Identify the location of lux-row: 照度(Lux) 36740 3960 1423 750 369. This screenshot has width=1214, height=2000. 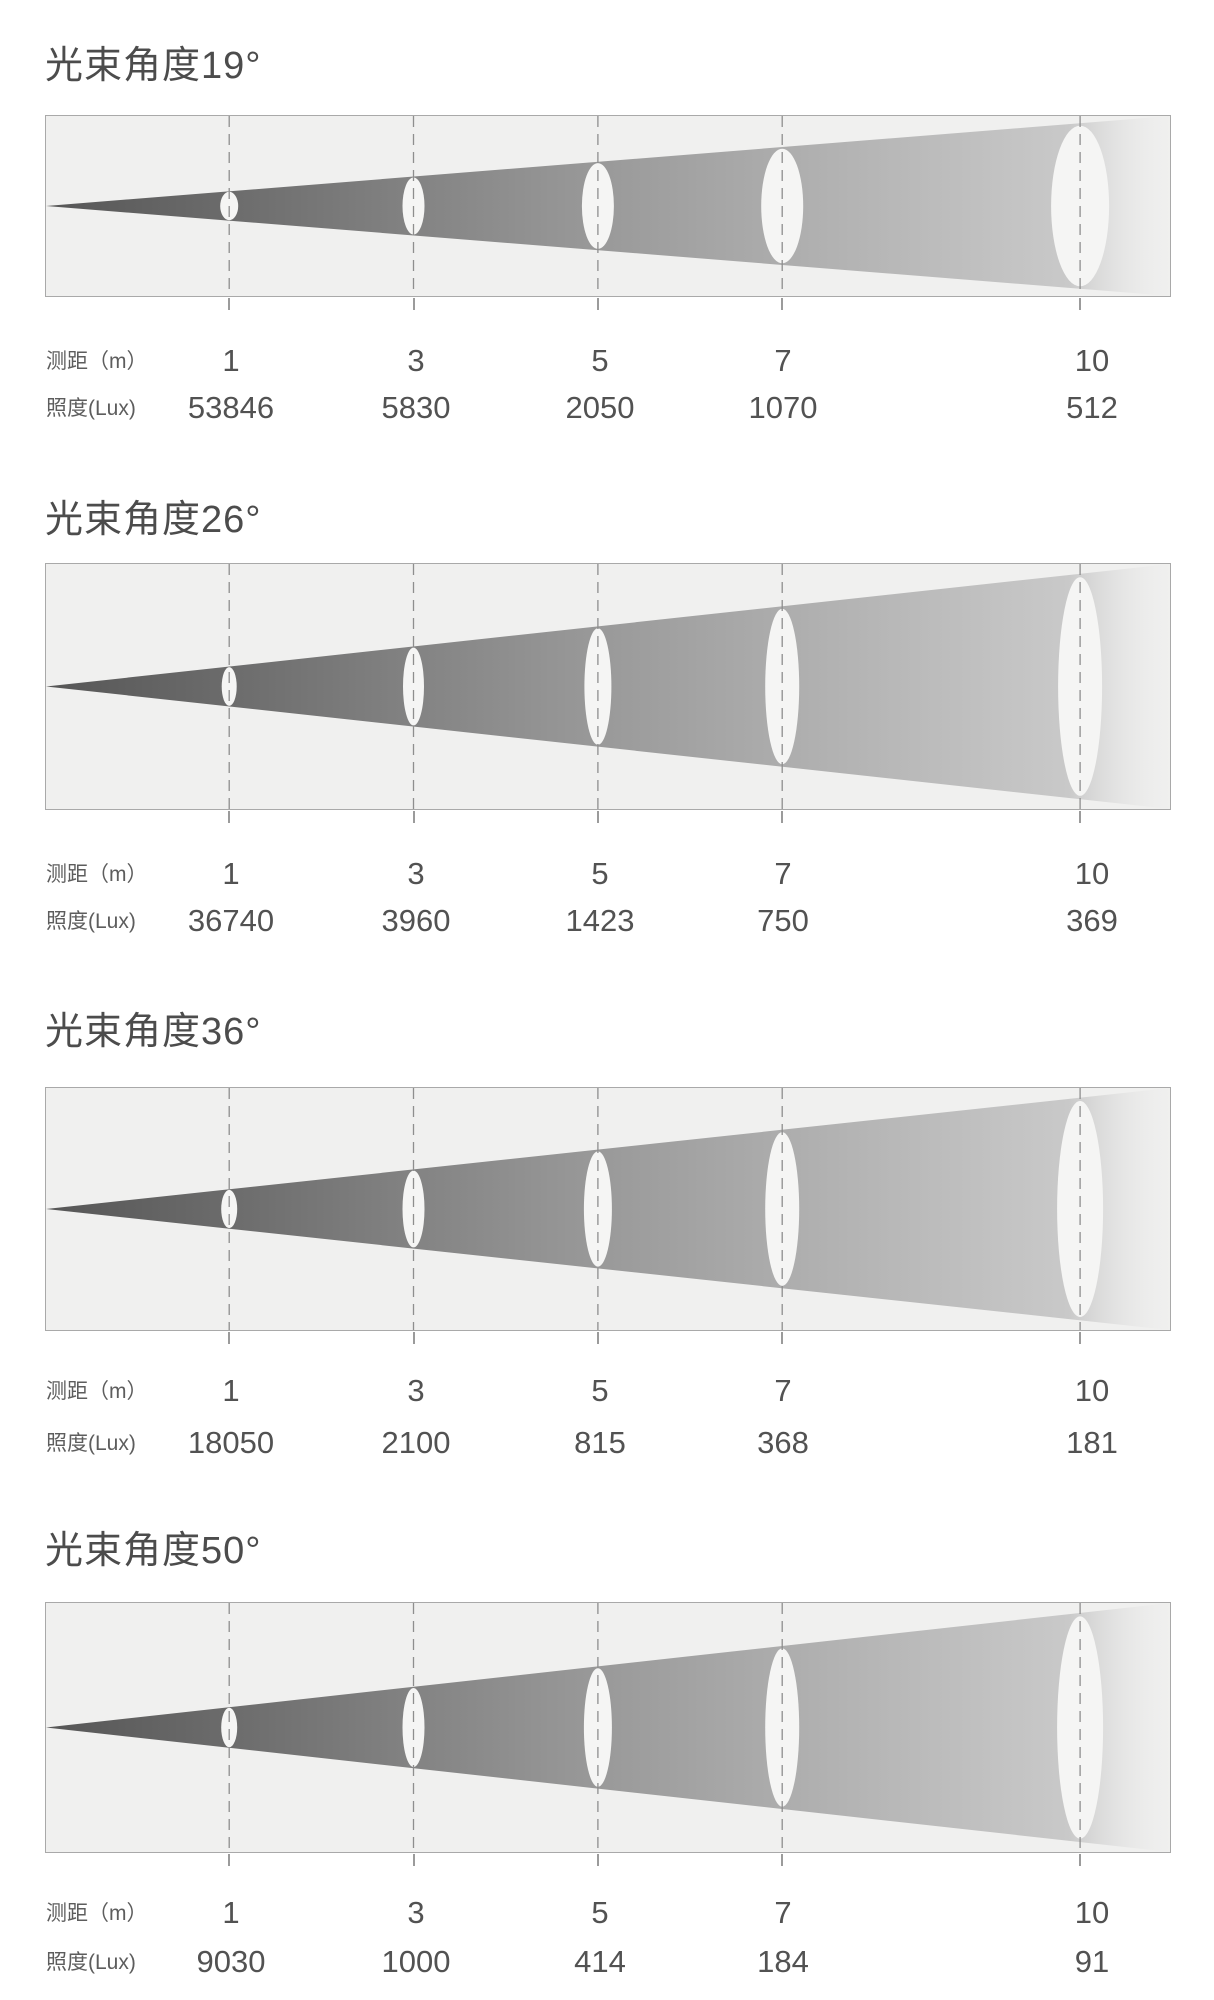
(607, 921).